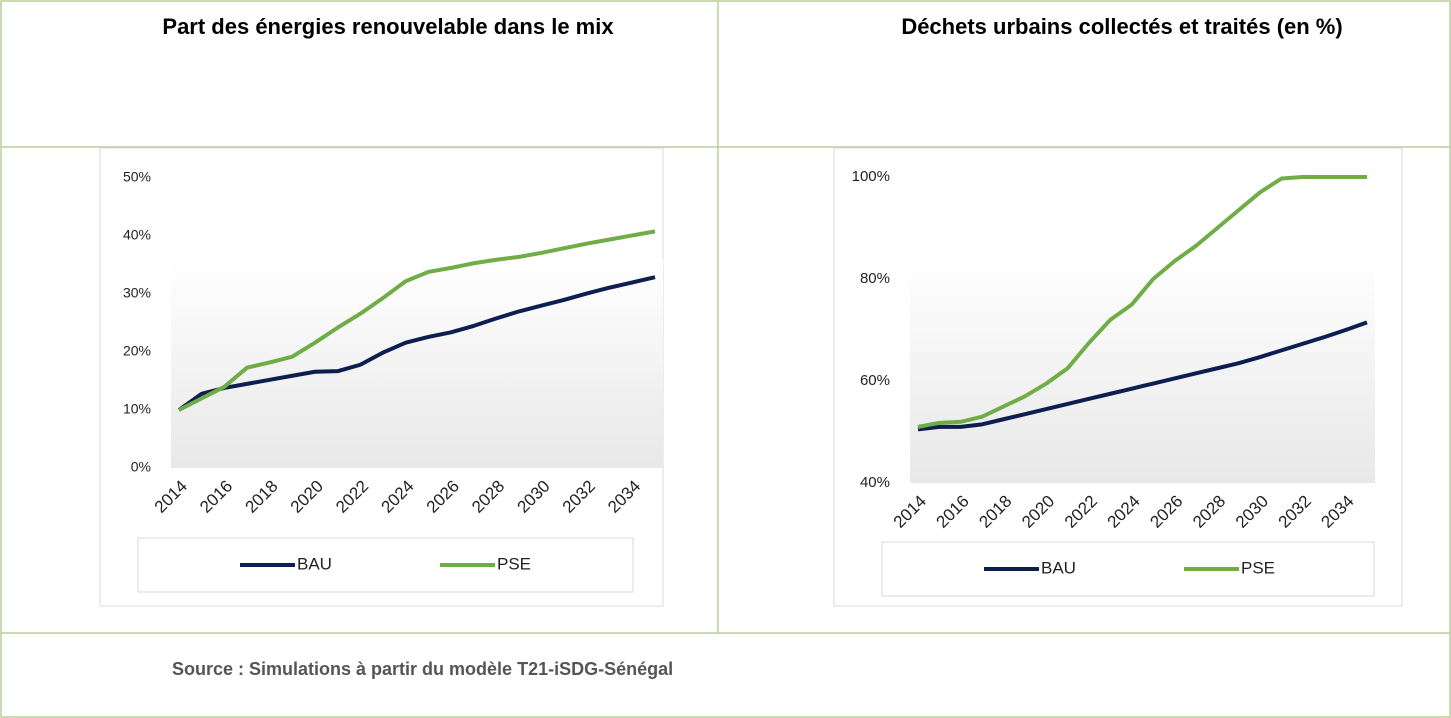 This screenshot has height=718, width=1451. I want to click on y-tick-label: 100%, so click(871, 176).